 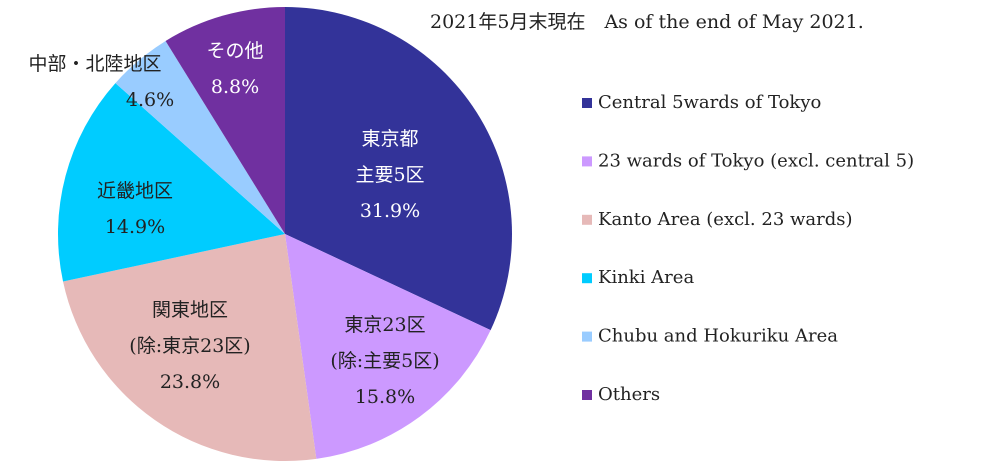 I want to click on slice-label: 中部・北陸地区, so click(x=94, y=64).